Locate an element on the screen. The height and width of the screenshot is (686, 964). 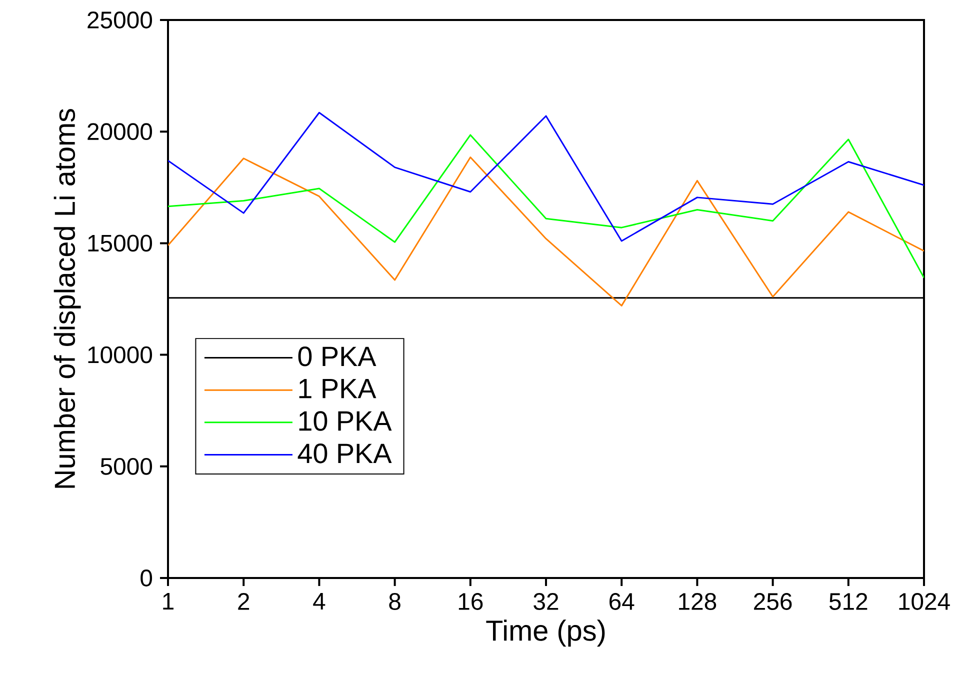
legend-label: 40 PKA is located at coordinates (345, 454).